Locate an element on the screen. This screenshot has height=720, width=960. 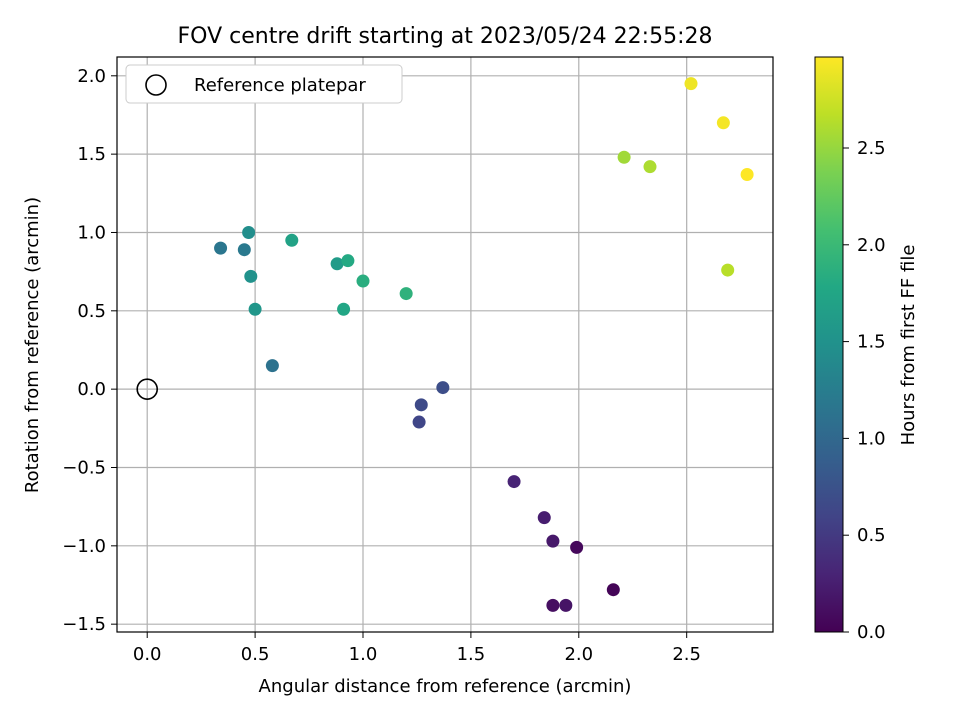
legend: Reference platepar is located at coordinates (264, 84).